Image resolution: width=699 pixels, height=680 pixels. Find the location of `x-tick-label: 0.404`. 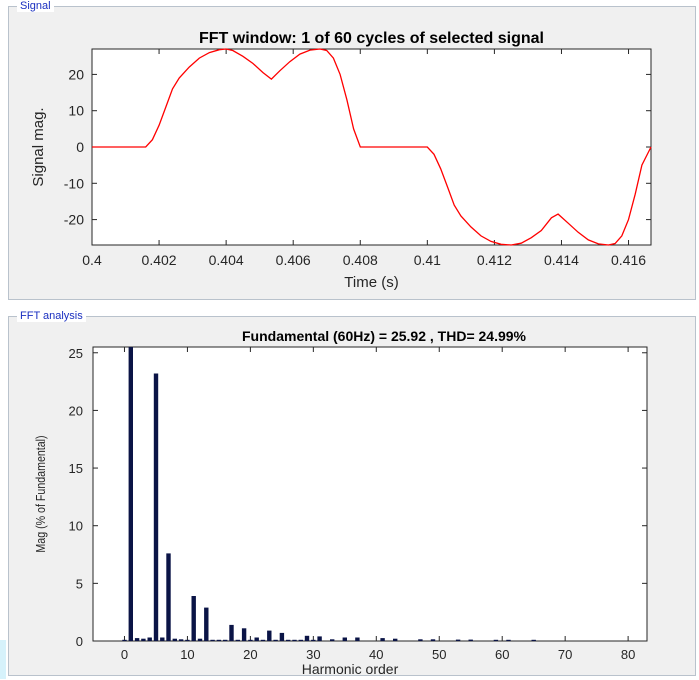

x-tick-label: 0.404 is located at coordinates (226, 260).